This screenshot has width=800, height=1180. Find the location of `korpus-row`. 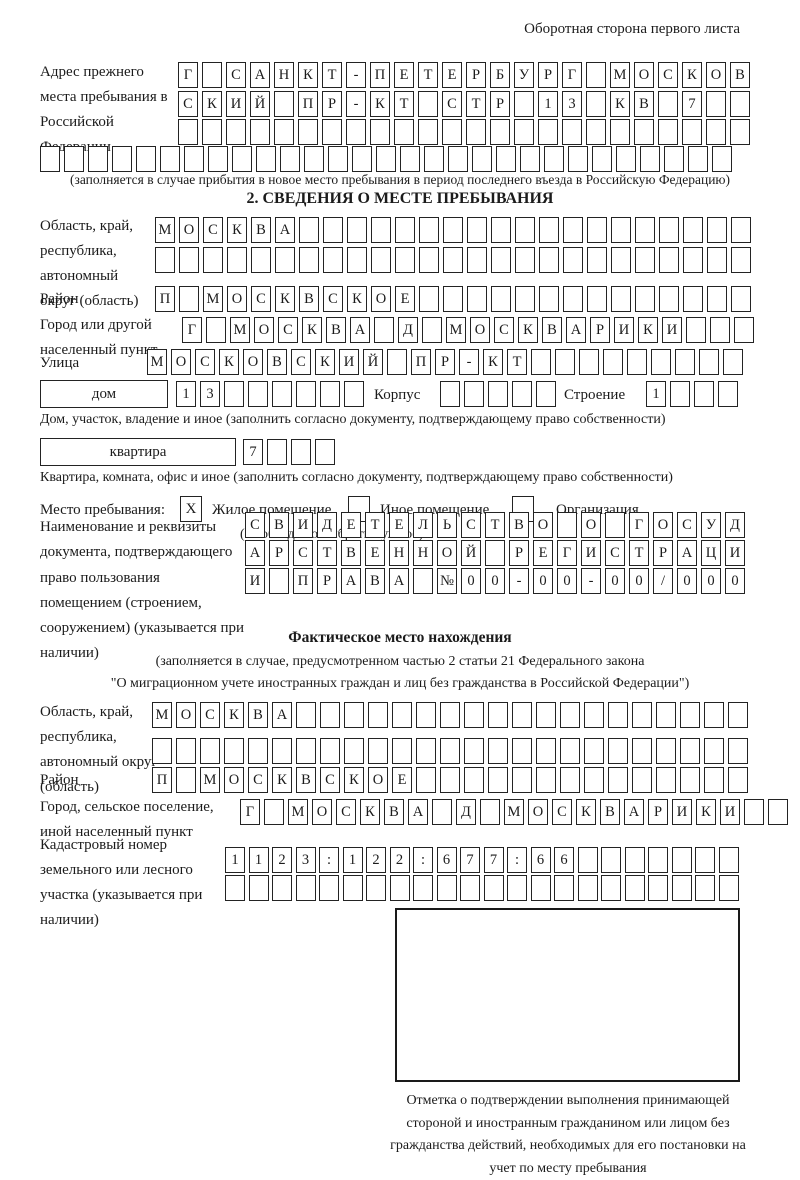

korpus-row is located at coordinates (498, 394).